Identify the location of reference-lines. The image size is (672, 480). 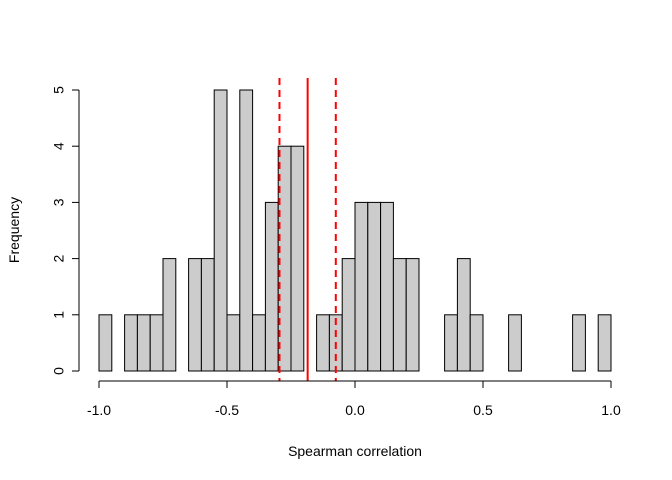
(307, 229).